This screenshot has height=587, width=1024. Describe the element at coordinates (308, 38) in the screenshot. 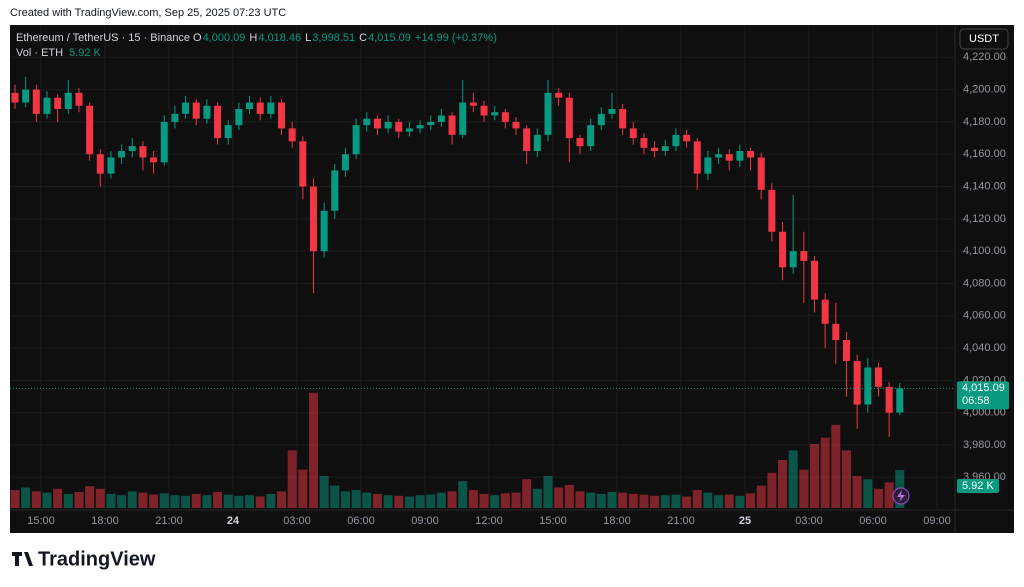

I see `legend-key: L` at that location.